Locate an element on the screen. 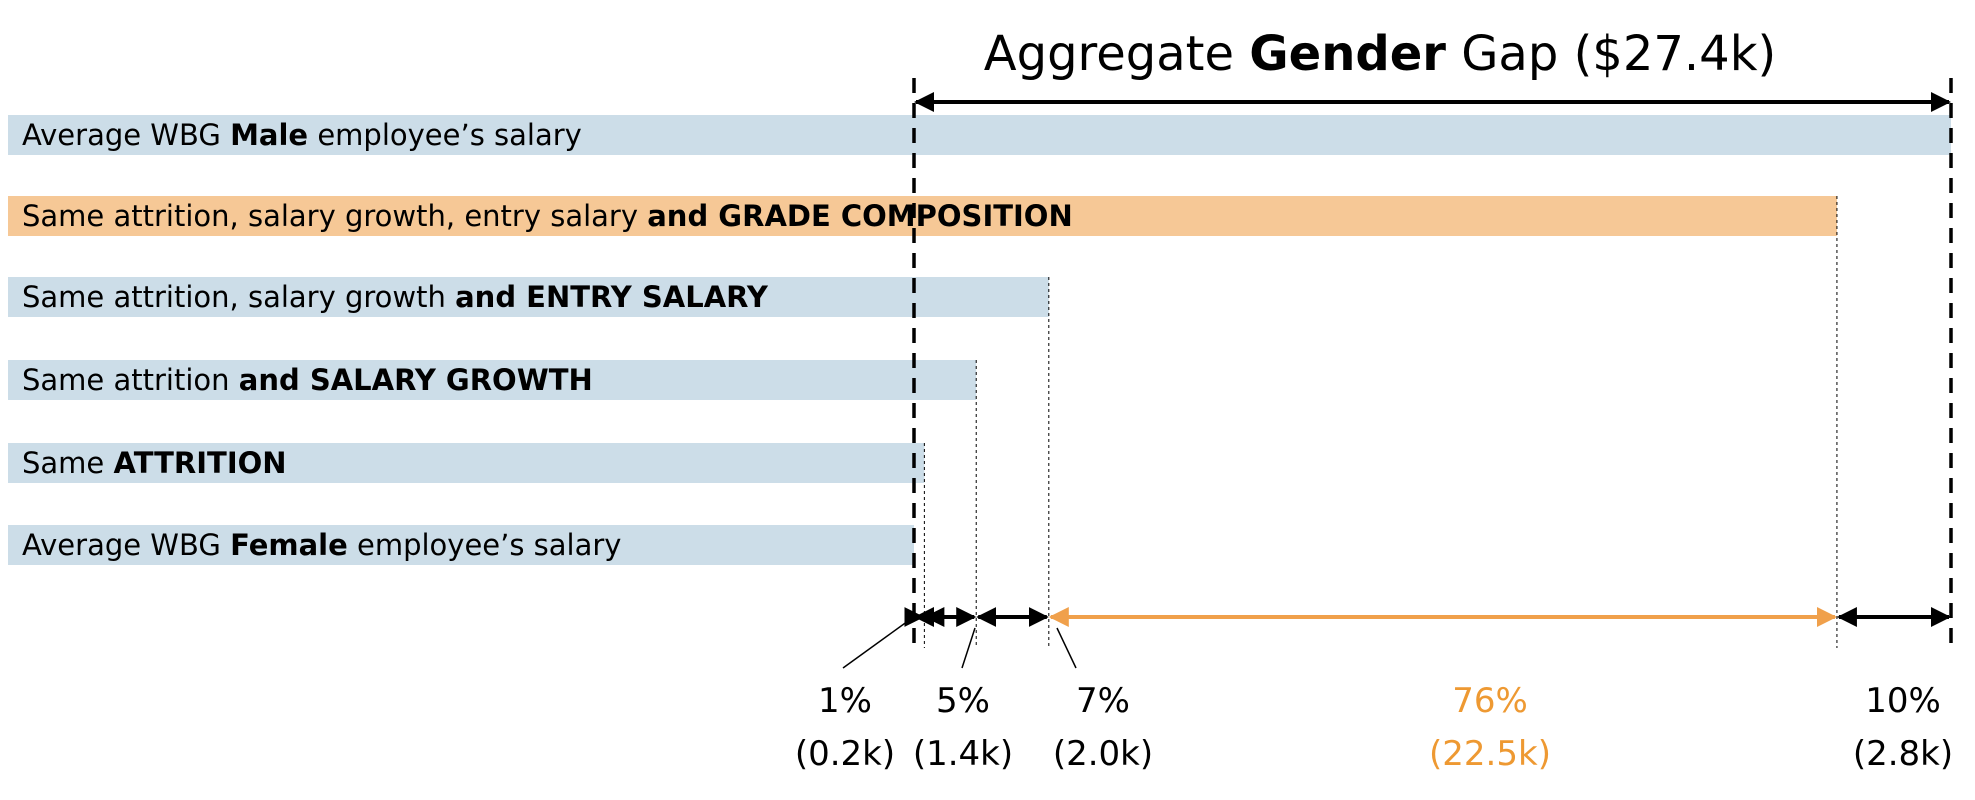 The image size is (1975, 800). bar-label-bold: and GRADE COMPOSITION is located at coordinates (860, 216).